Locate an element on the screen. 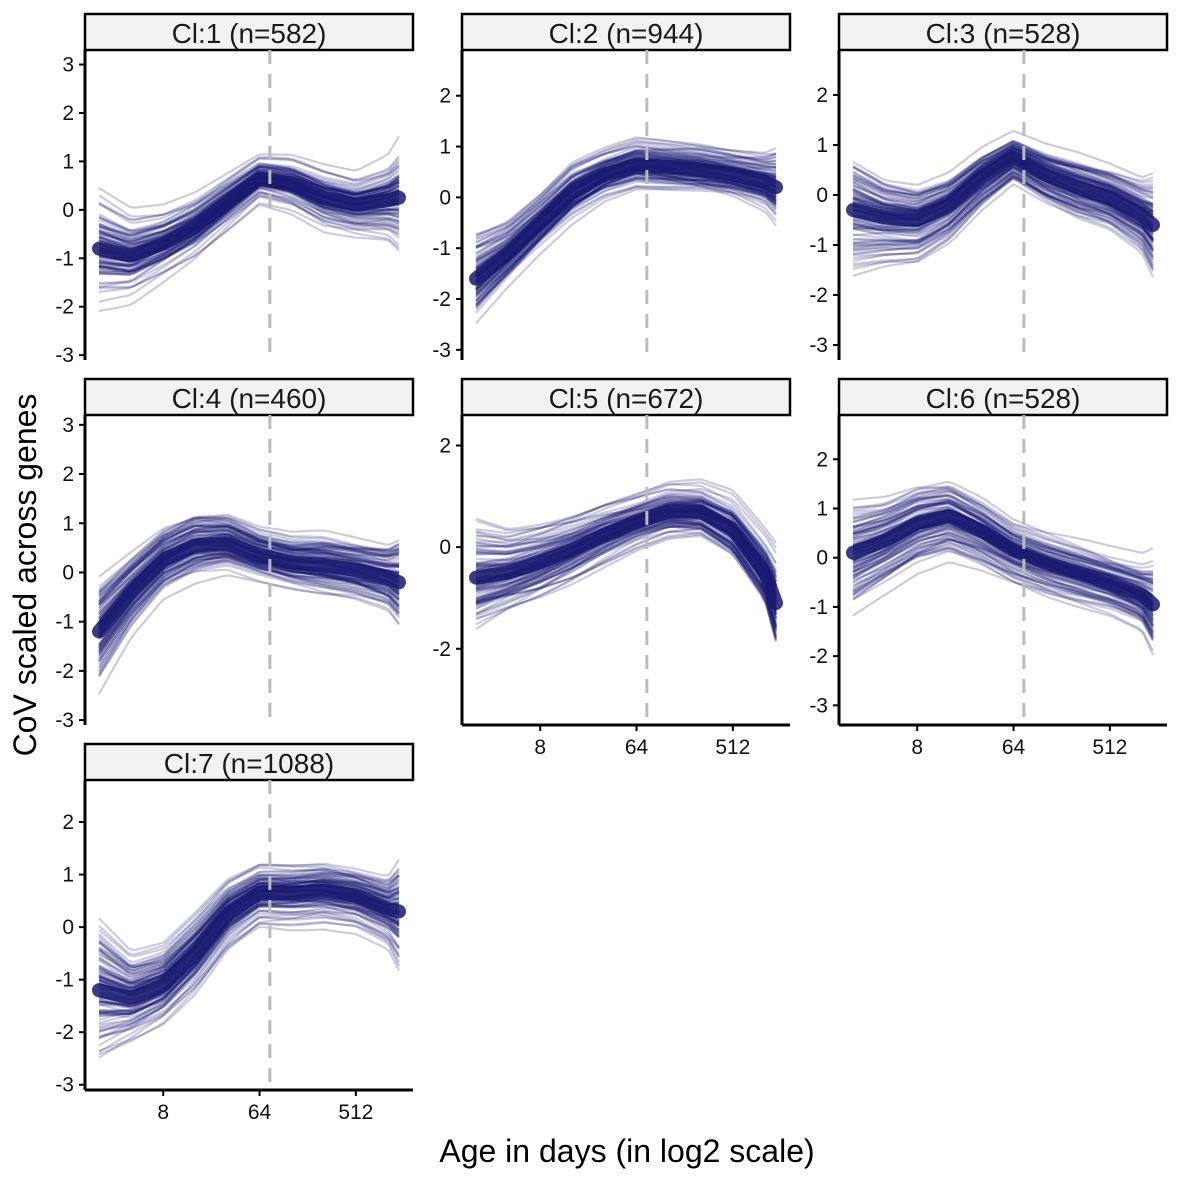 The image size is (1181, 1181). gene-lines is located at coordinates (1003, 568).